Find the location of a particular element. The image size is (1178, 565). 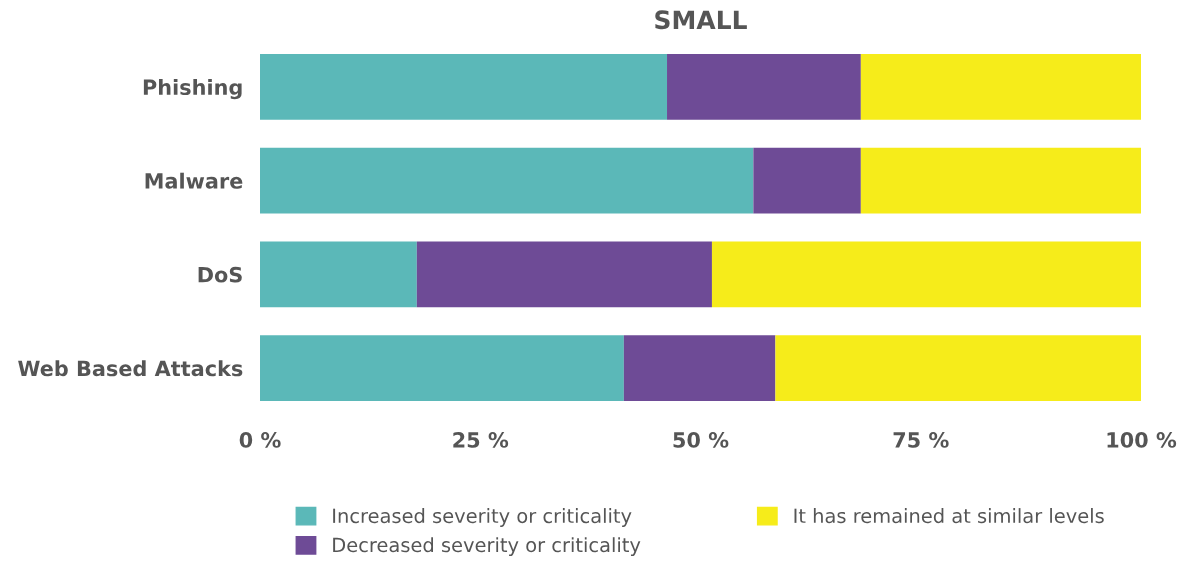

y-tick-label: Web Based Attacks is located at coordinates (130, 368).